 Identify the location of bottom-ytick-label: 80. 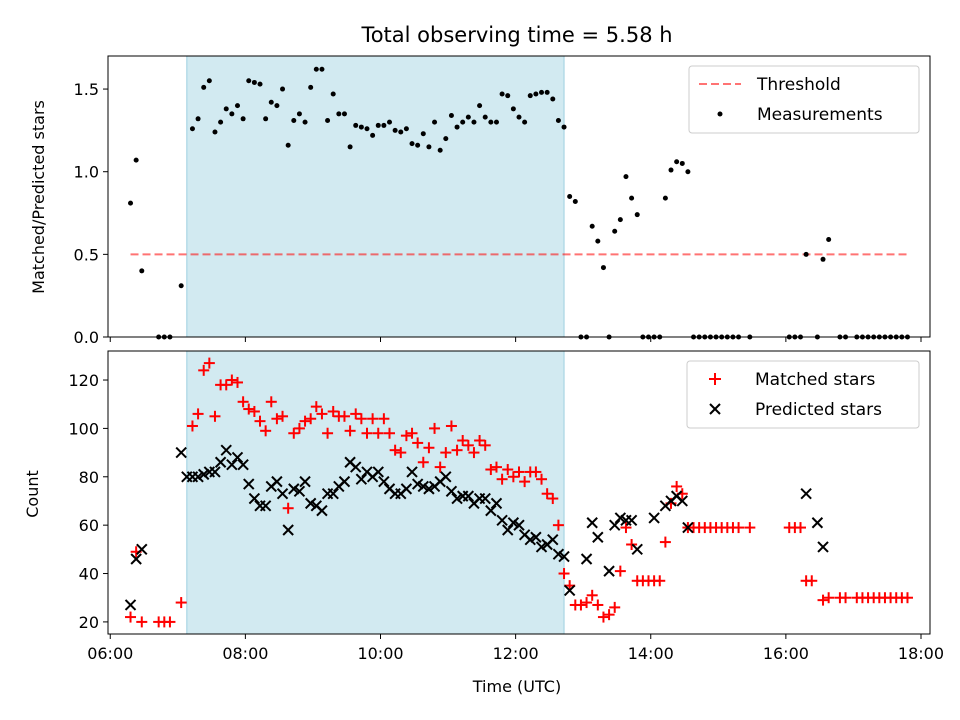
(89, 477).